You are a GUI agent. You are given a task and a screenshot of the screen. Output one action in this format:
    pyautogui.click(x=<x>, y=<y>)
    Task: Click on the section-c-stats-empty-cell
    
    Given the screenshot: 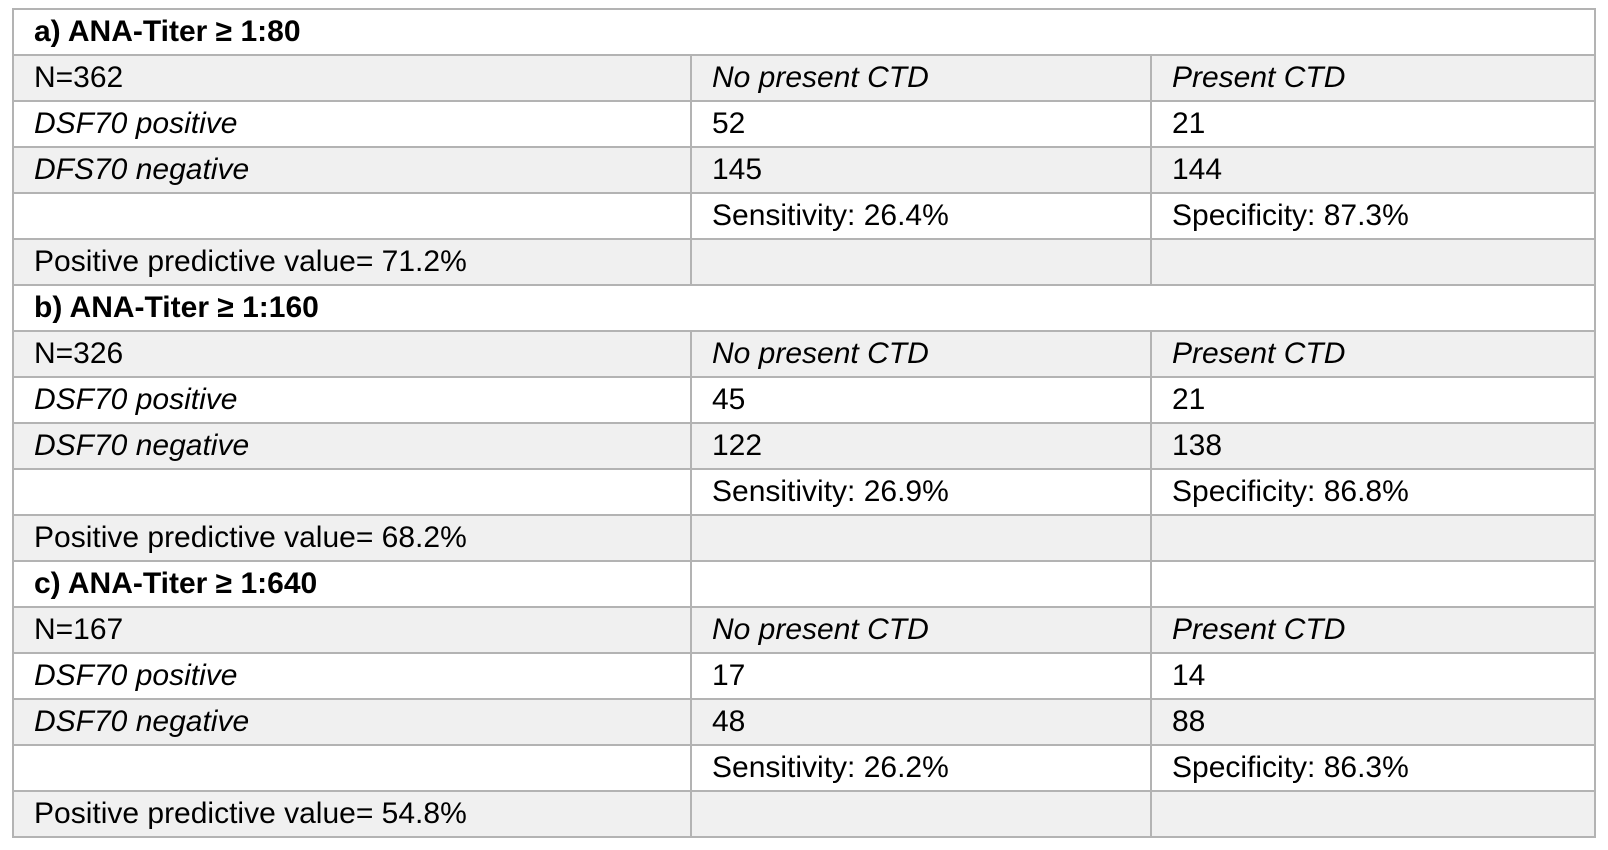 What is the action you would take?
    pyautogui.click(x=352, y=768)
    